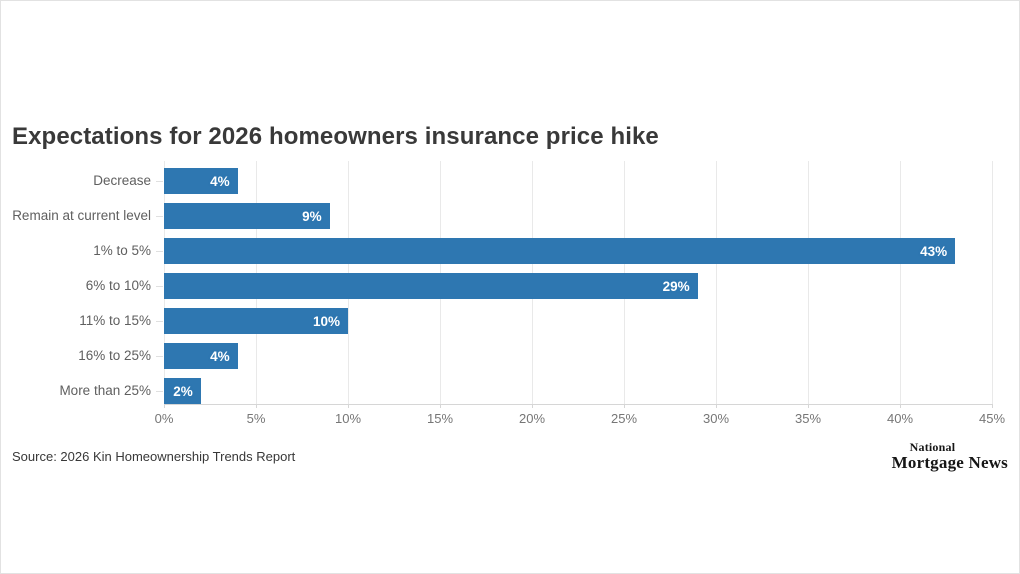 Image resolution: width=1020 pixels, height=574 pixels. I want to click on bar-value-label: 29%, so click(676, 286).